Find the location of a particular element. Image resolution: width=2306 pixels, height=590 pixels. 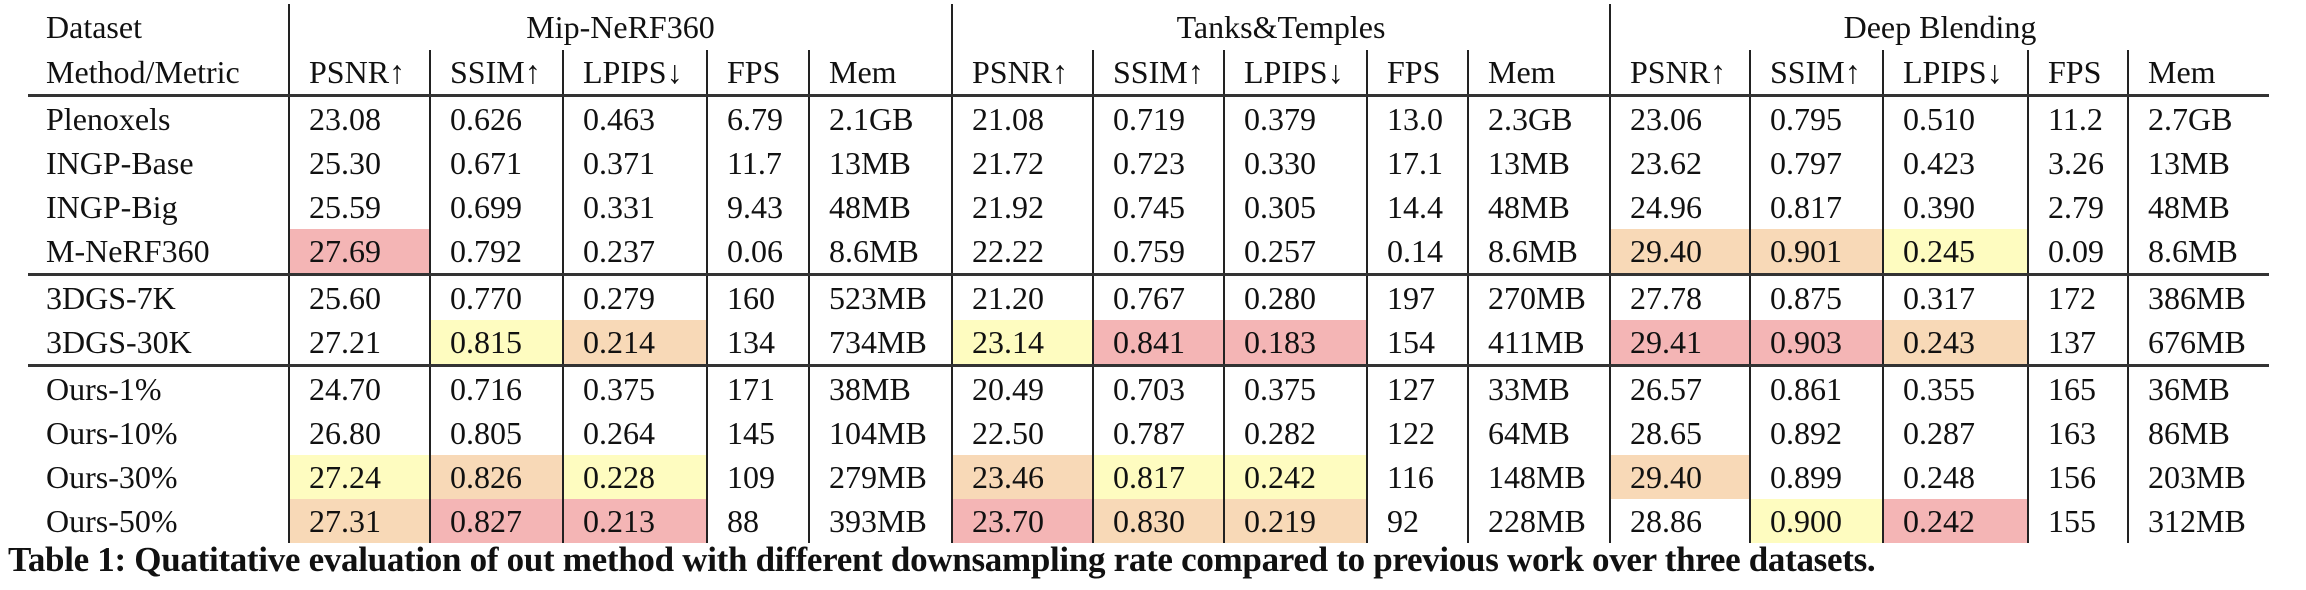

metric-cell-ssim: 0.787 is located at coordinates (1158, 433).